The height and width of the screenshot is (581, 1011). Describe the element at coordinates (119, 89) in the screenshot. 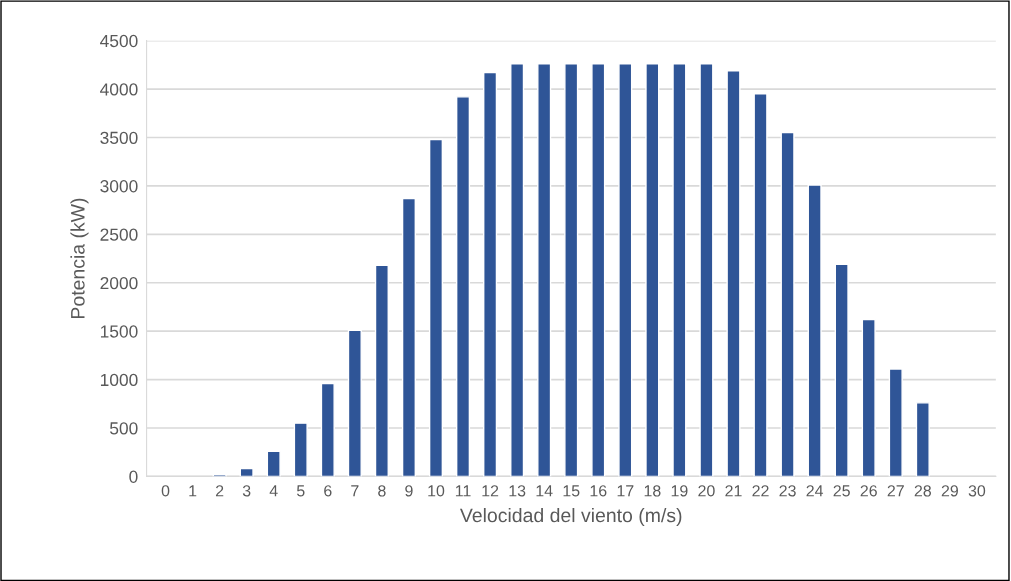

I see `y-tick-label: 4000` at that location.